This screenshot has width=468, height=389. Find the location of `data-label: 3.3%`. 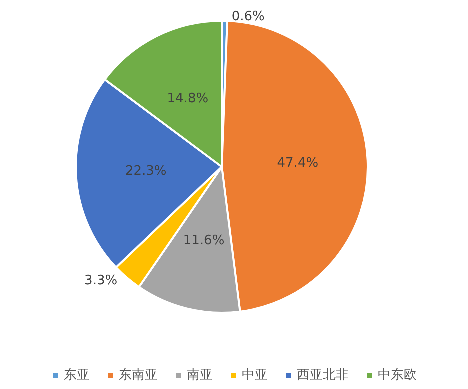

data-label: 3.3% is located at coordinates (101, 281).